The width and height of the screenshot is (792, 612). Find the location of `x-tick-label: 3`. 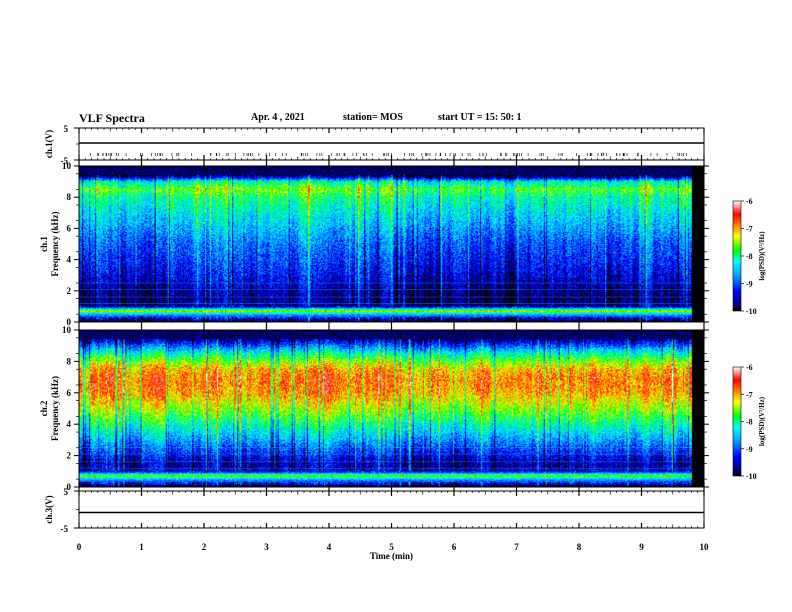

x-tick-label: 3 is located at coordinates (266, 547).